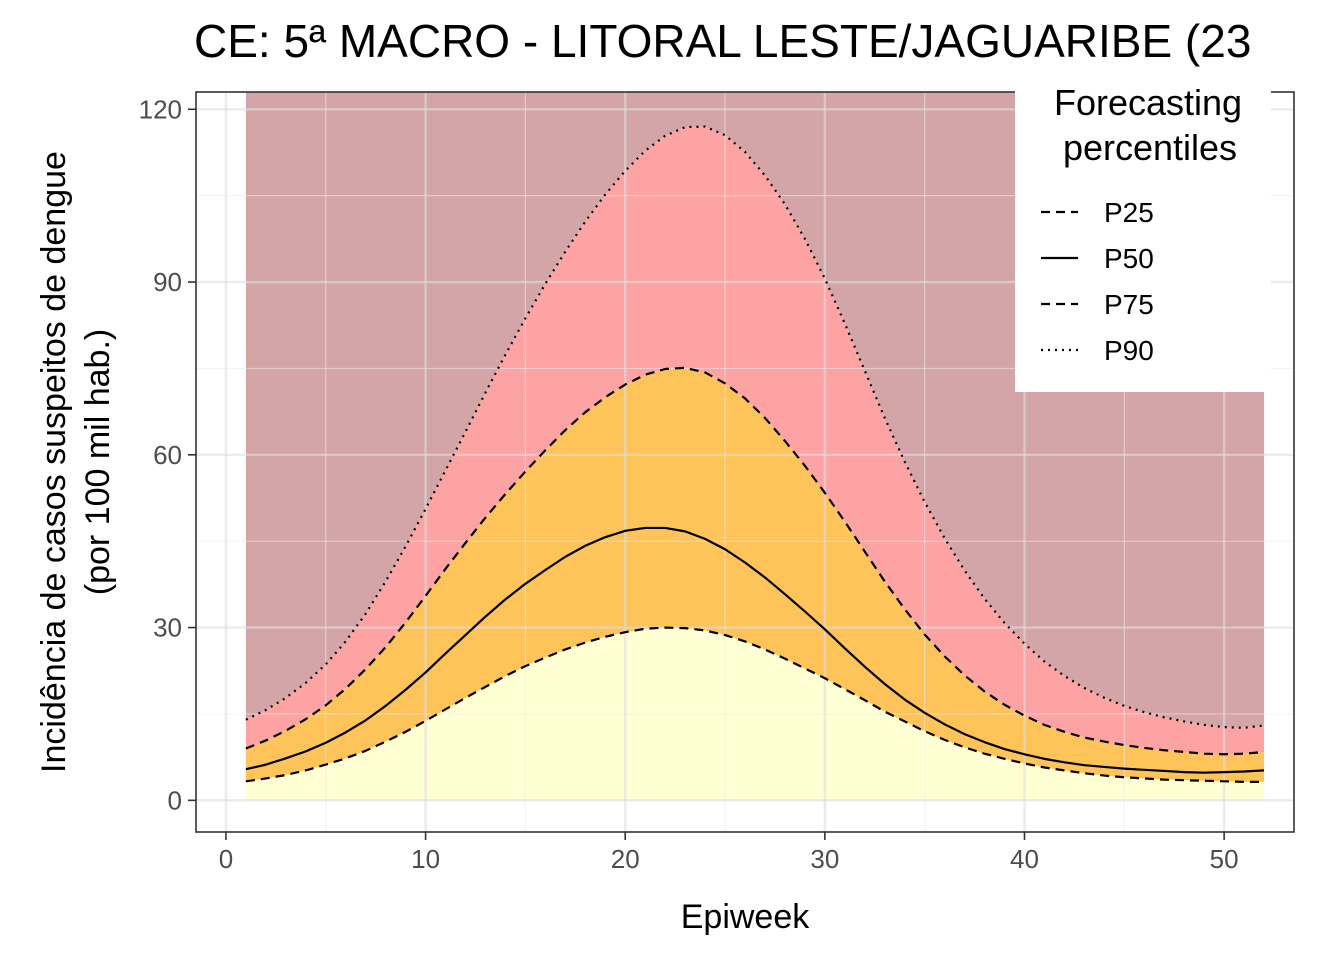  Describe the element at coordinates (98, 462) in the screenshot. I see `y-axis-title-line-2: (por 100 mil hab.)` at that location.